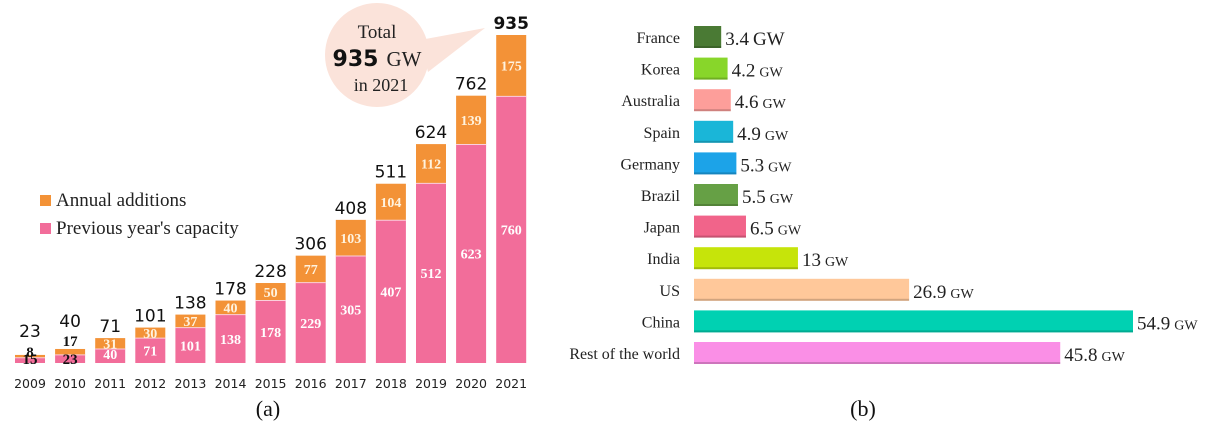 Image resolution: width=1213 pixels, height=428 pixels. Describe the element at coordinates (271, 383) in the screenshot. I see `x-tick-label: 2015` at that location.